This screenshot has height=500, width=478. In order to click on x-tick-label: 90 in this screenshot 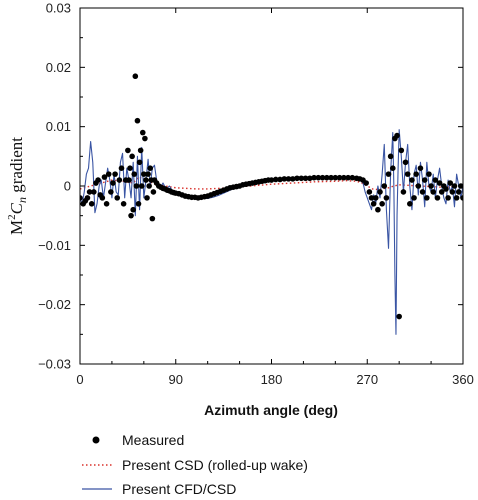, I will do `click(176, 379)`.